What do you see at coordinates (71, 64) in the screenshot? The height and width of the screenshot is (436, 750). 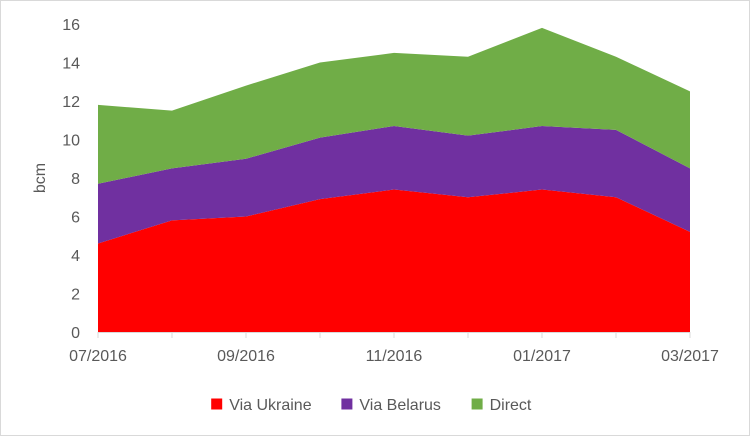 I see `y-tick-label: 14` at bounding box center [71, 64].